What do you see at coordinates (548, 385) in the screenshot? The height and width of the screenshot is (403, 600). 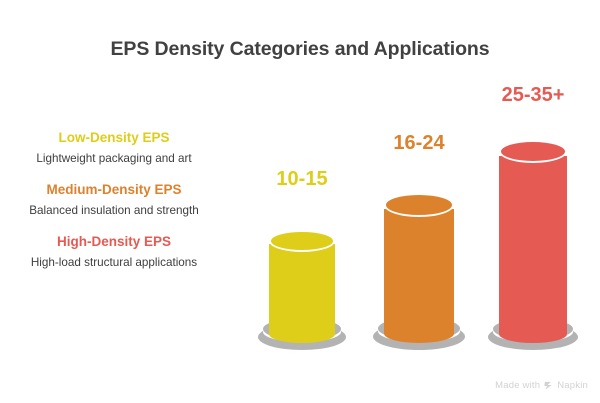 I see `napkin-logo-icon` at bounding box center [548, 385].